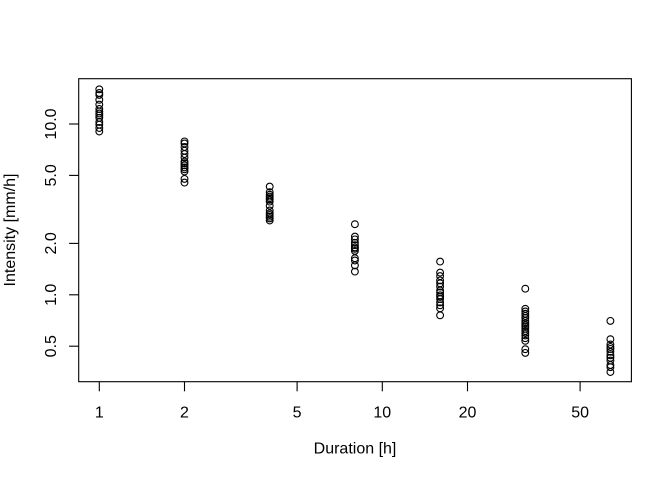 The width and height of the screenshot is (672, 480). What do you see at coordinates (51, 123) in the screenshot?
I see `svg-text: 10.0` at bounding box center [51, 123].